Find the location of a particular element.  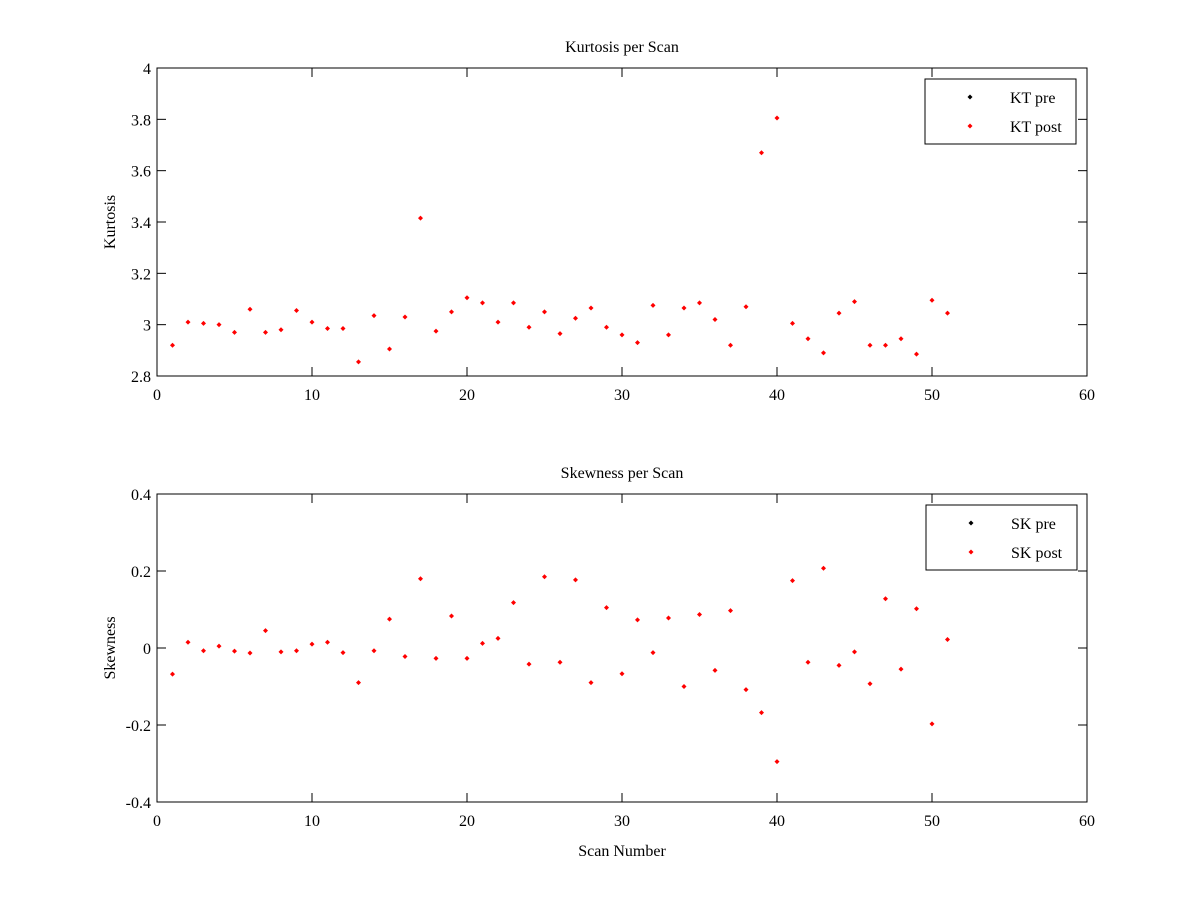

chart-title: Kurtosis per Scan is located at coordinates (622, 47).